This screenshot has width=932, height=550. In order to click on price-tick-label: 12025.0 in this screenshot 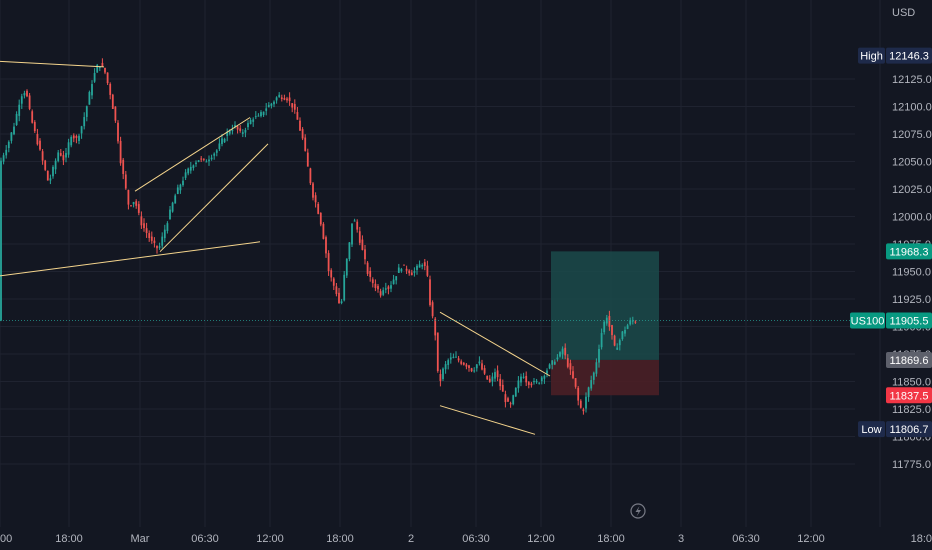, I will do `click(912, 190)`.